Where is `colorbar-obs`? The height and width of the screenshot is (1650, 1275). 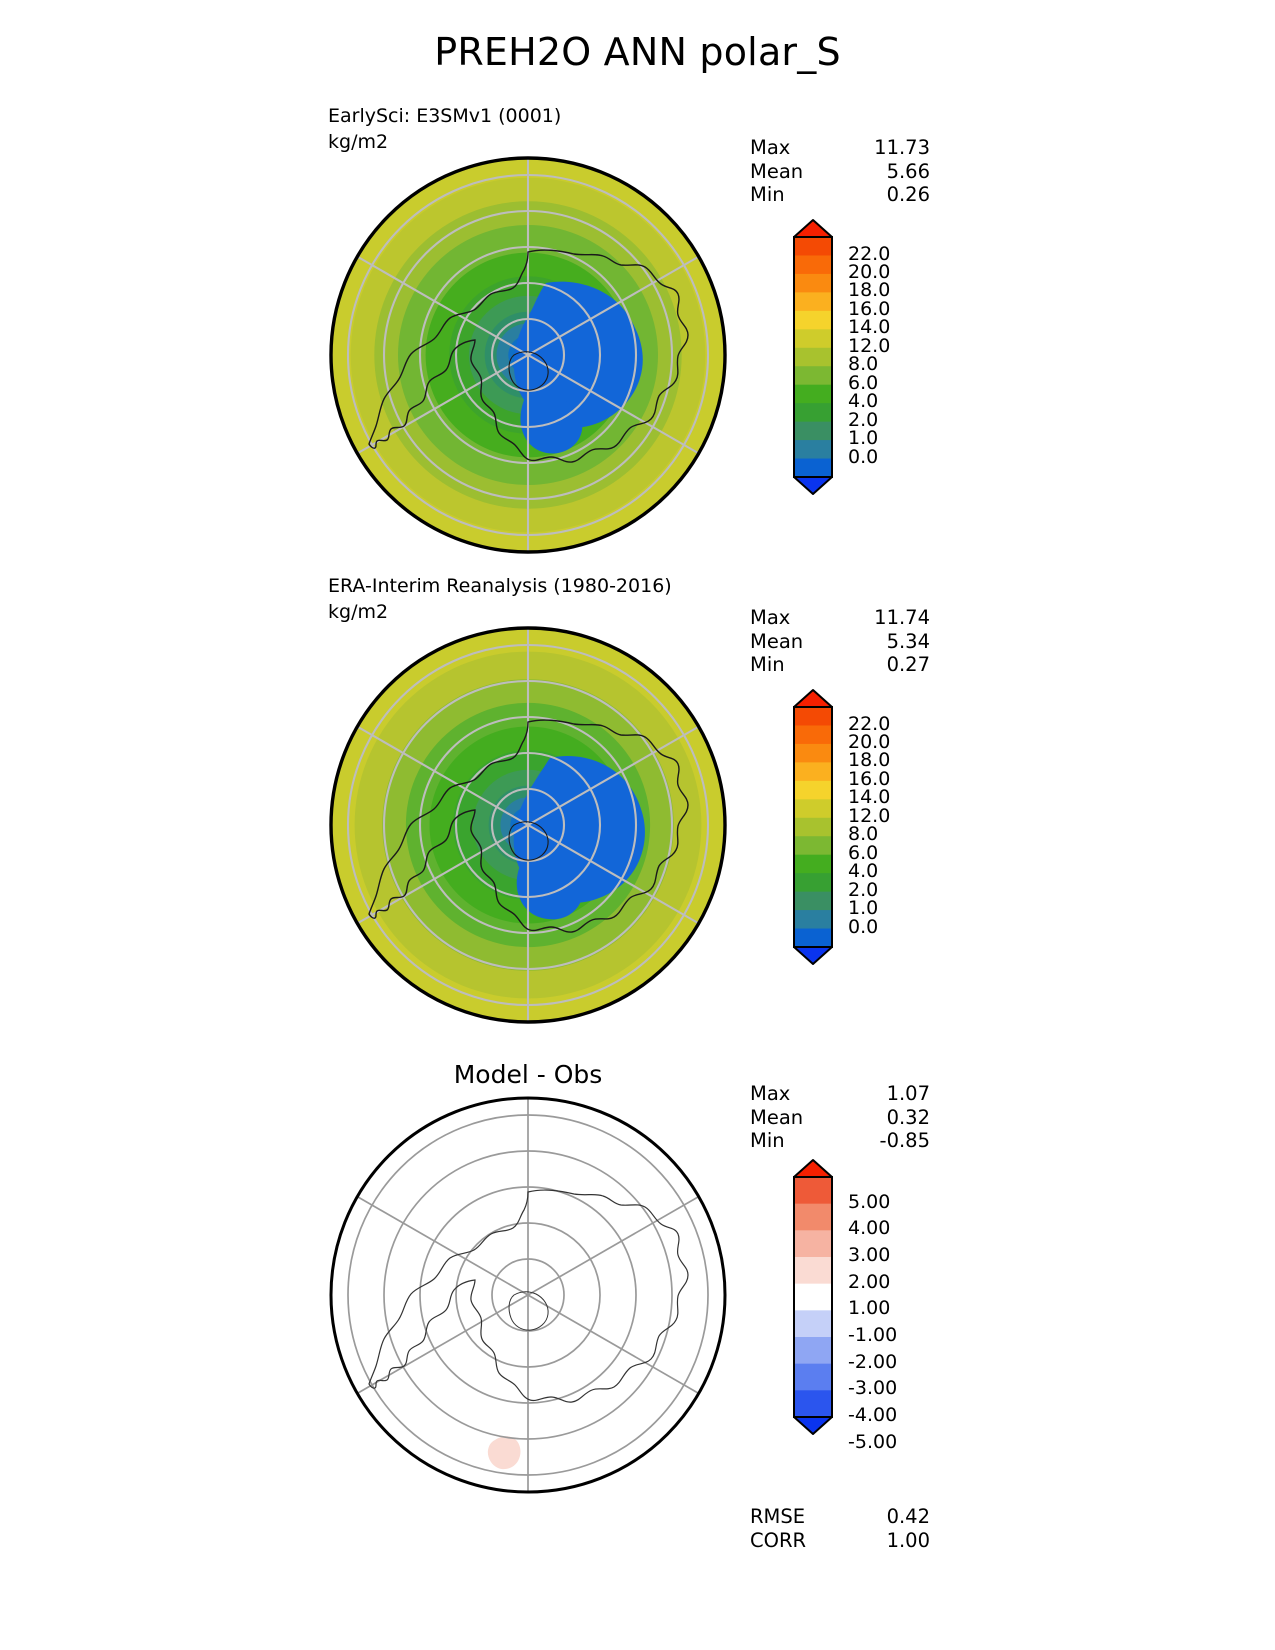
colorbar-obs is located at coordinates (813, 827).